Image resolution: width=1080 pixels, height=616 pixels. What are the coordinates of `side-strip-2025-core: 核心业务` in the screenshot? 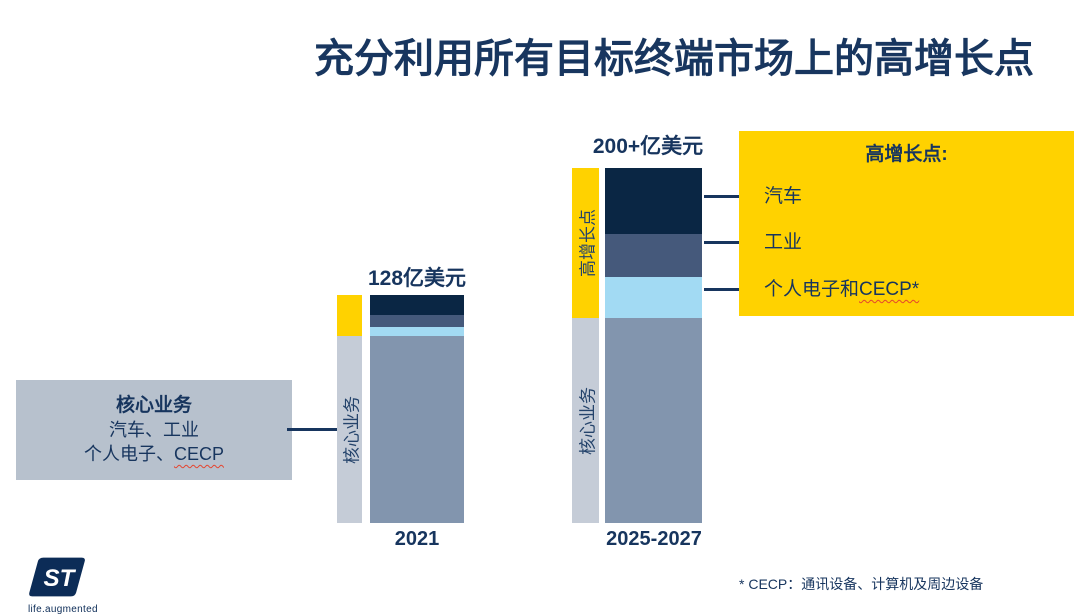 It's located at (585, 420).